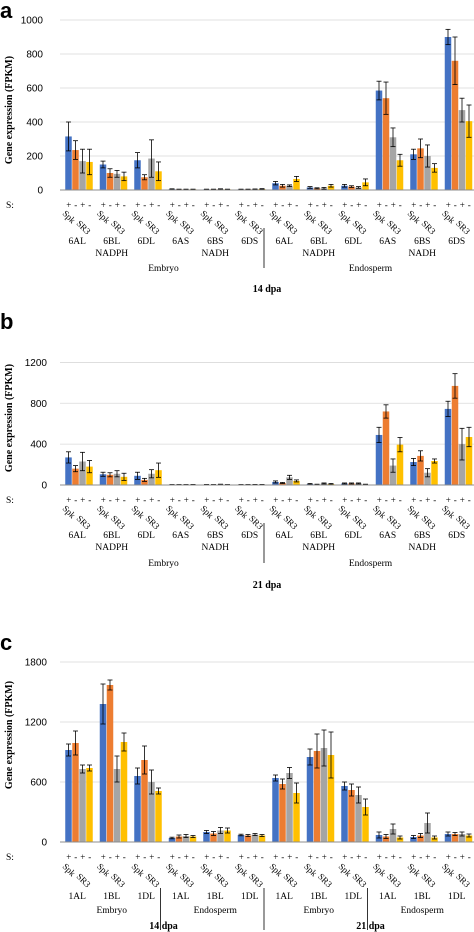 The height and width of the screenshot is (932, 474). Describe the element at coordinates (270, 909) in the screenshot. I see `panel-c-tissue-labels: Embryo Endosperm Embryo Endosperm` at that location.